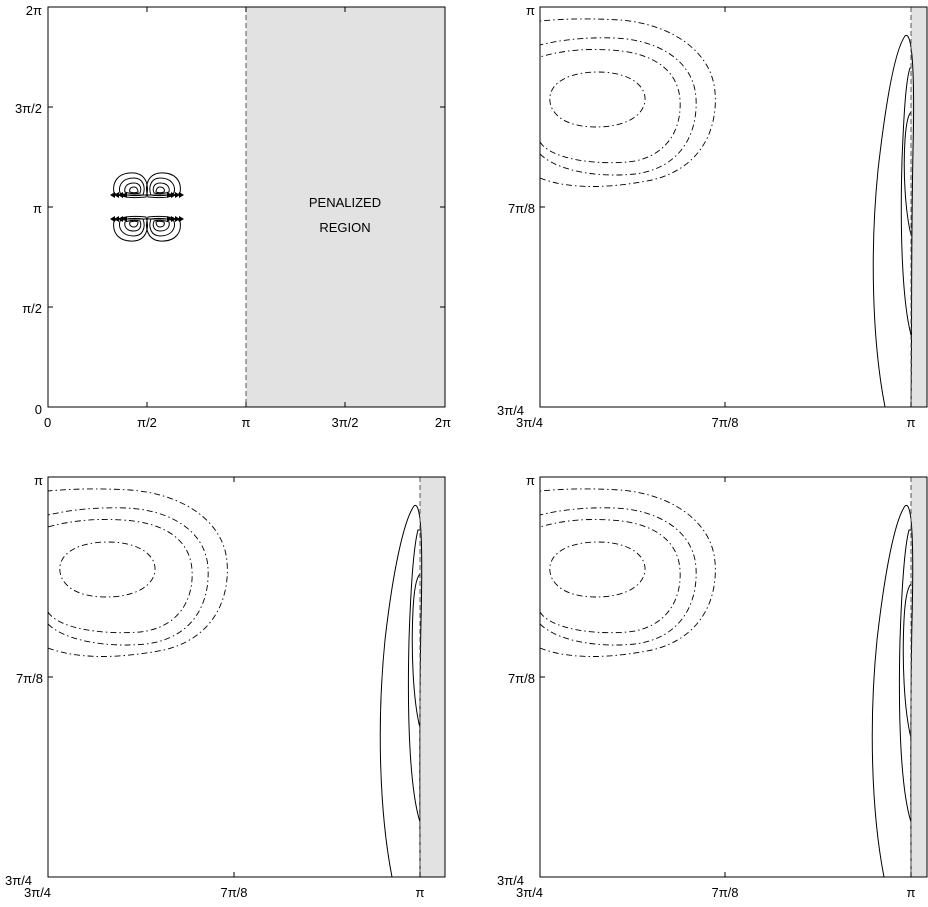  What do you see at coordinates (510, 410) in the screenshot?
I see `panel-2-y-tick-0: 3π/4` at bounding box center [510, 410].